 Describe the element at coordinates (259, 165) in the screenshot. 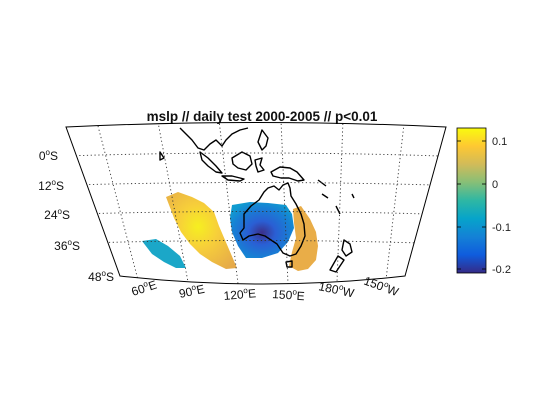

I see `coastline-sulawesi` at that location.